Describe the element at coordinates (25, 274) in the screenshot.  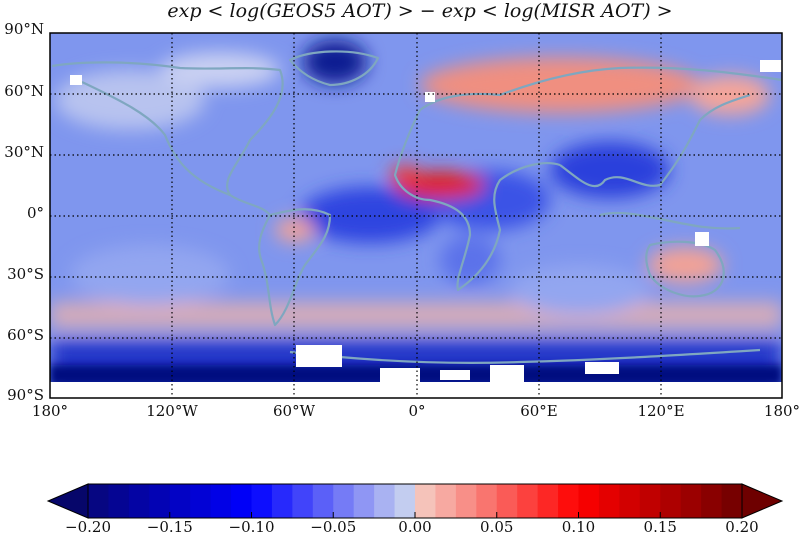
I see `lat-label-30s: 30°S` at that location.